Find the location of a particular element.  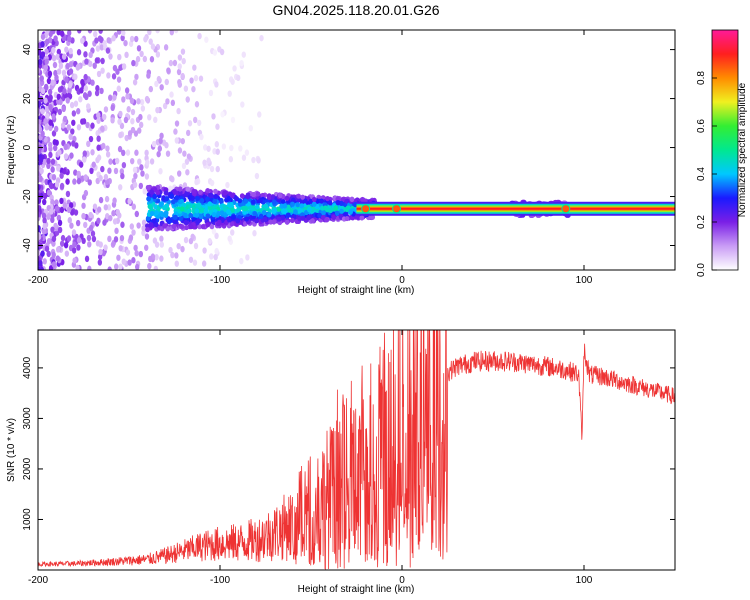

x-tick-label: 100 is located at coordinates (584, 280).